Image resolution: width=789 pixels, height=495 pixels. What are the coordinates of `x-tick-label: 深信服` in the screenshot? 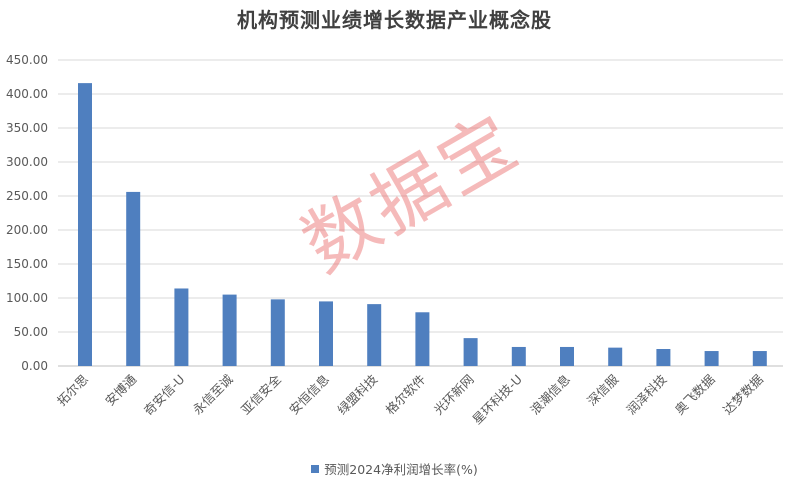 It's located at (602, 389).